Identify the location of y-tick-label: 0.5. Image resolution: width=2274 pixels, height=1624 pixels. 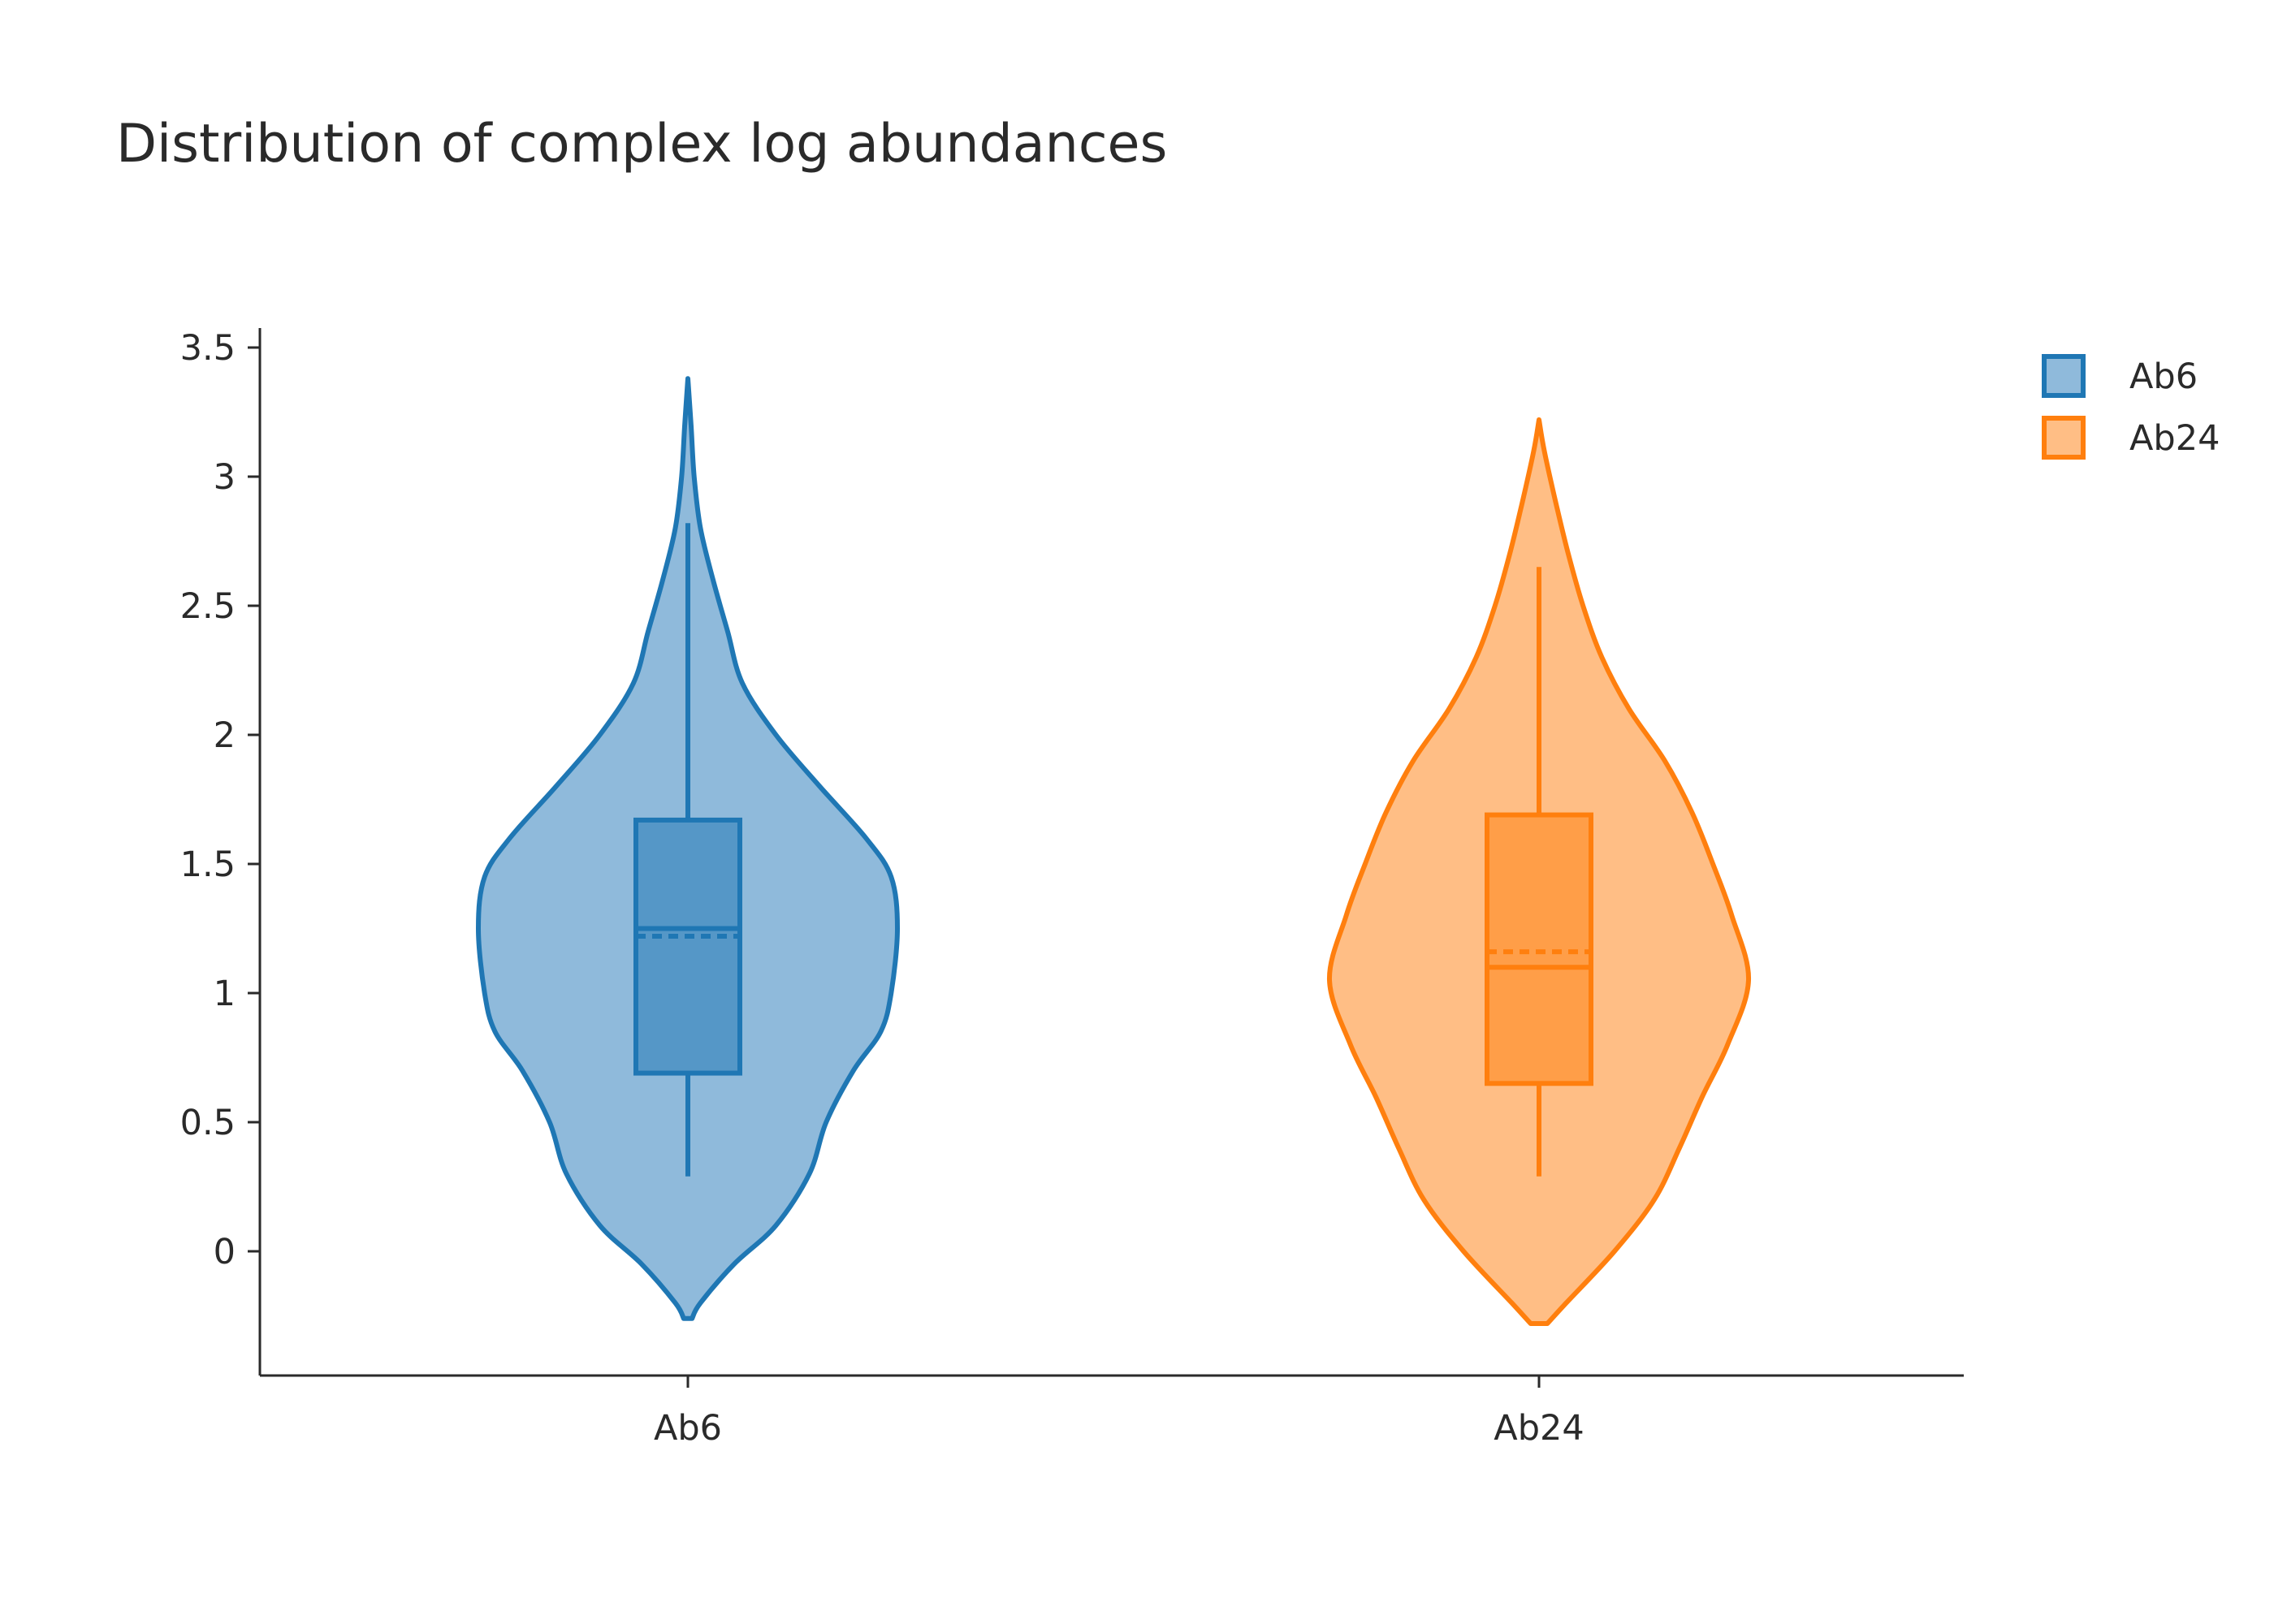
(208, 1123).